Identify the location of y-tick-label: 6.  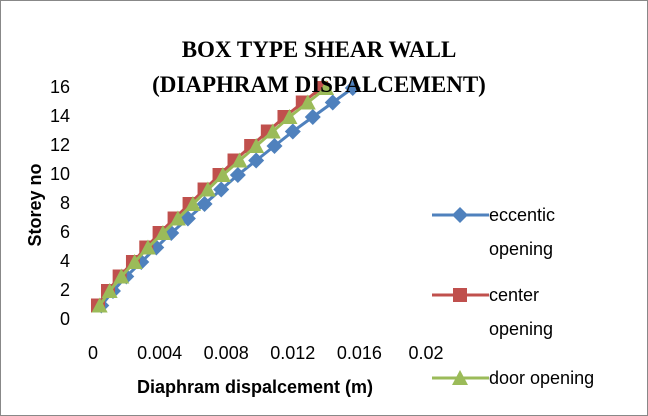
(65, 232).